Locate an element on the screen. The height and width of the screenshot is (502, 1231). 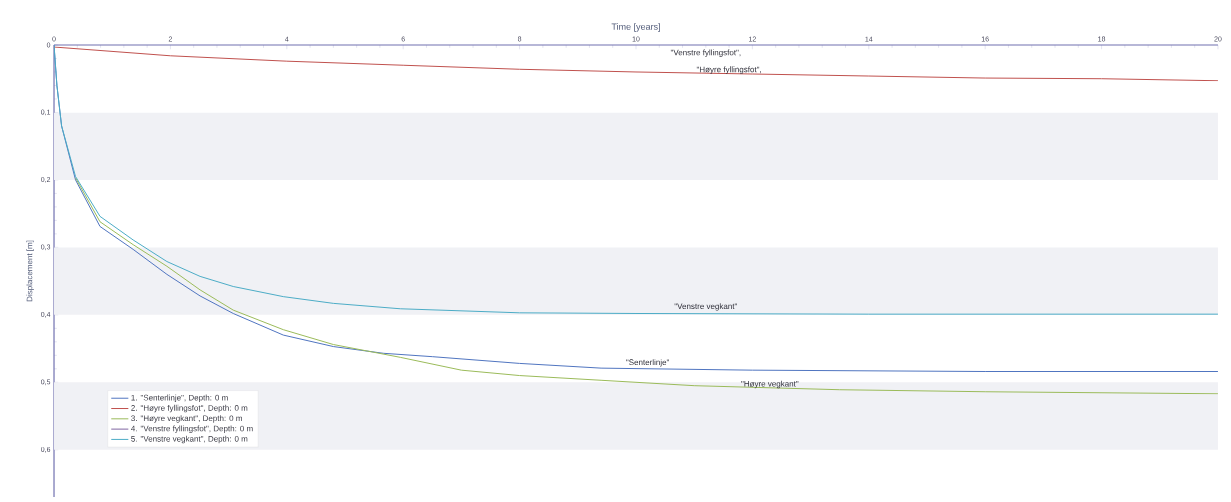
legend-label: 2. "Høyre fyllingsfot", Depth: 0 m is located at coordinates (189, 408).